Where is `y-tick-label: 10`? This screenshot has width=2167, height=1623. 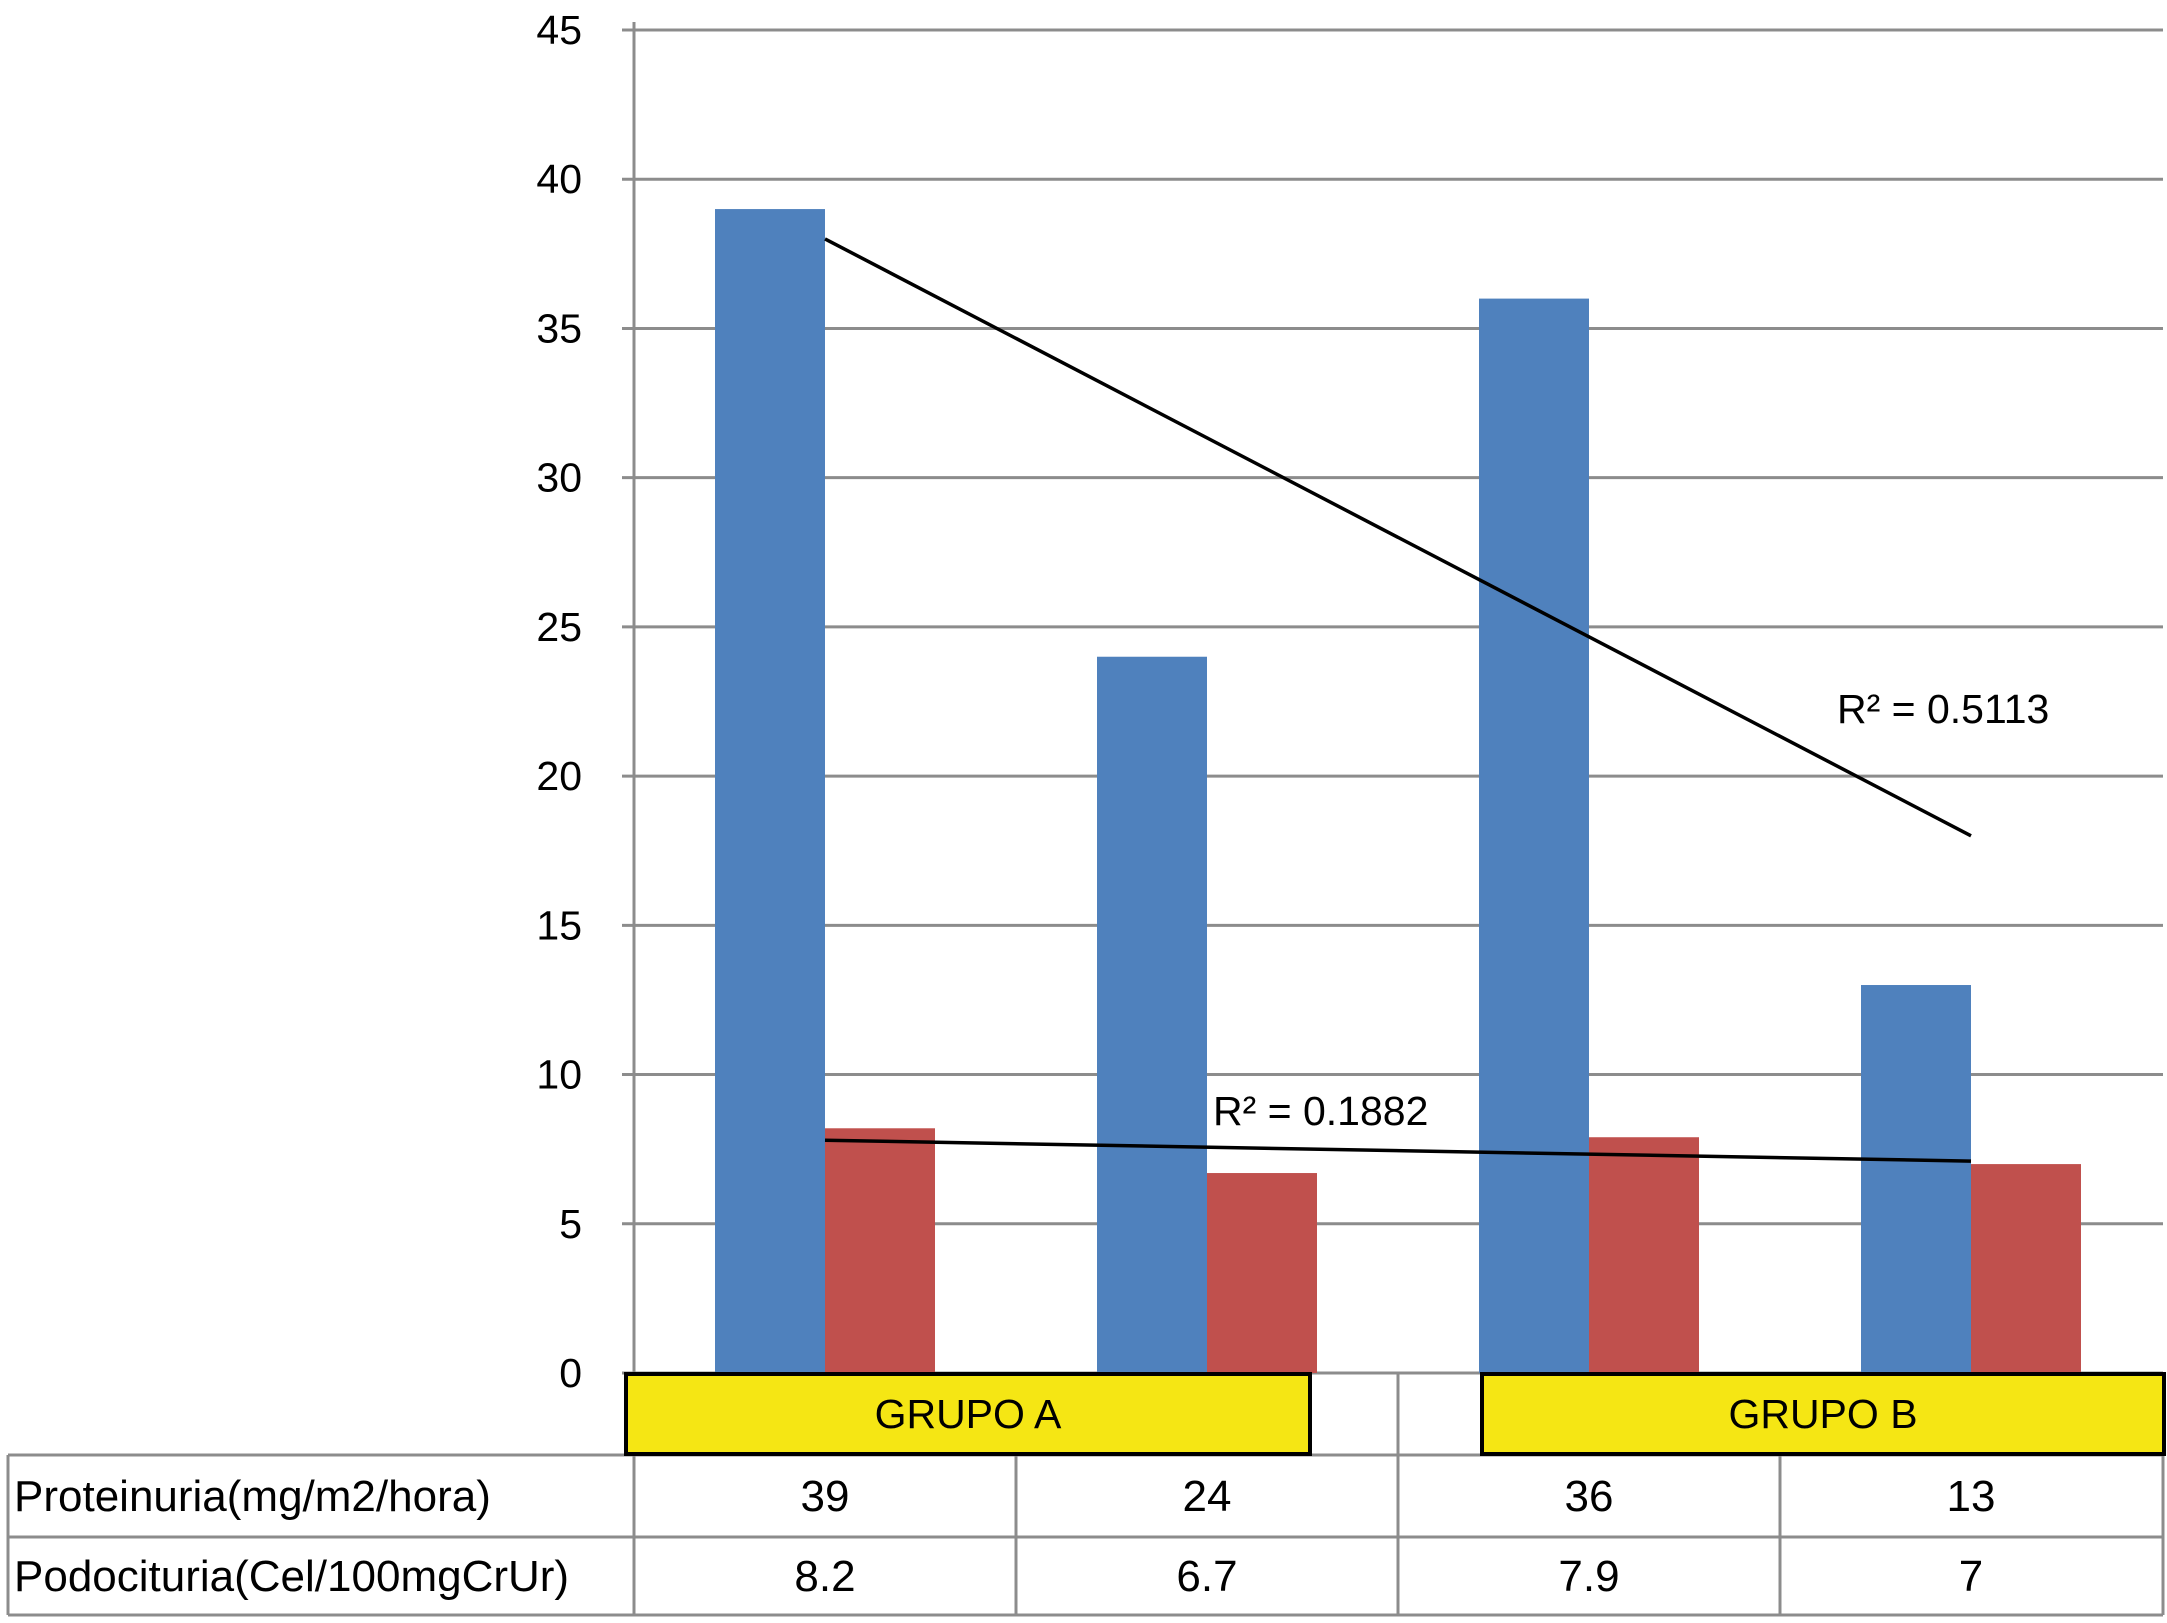 y-tick-label: 10 is located at coordinates (559, 1075).